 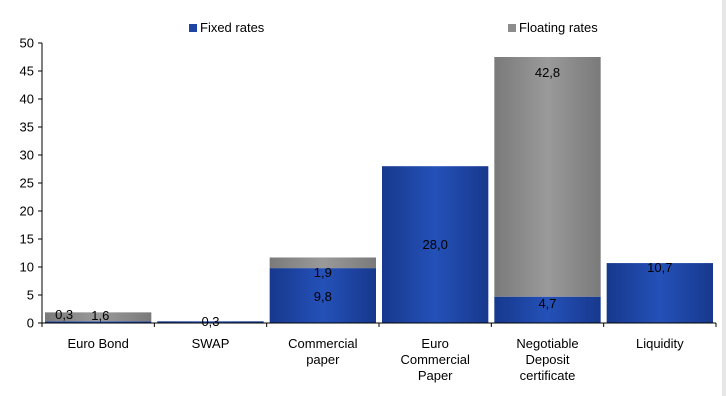 I want to click on y-axis: 0 5 10 15 20 25 30 35 40 45 50, so click(x=31, y=183).